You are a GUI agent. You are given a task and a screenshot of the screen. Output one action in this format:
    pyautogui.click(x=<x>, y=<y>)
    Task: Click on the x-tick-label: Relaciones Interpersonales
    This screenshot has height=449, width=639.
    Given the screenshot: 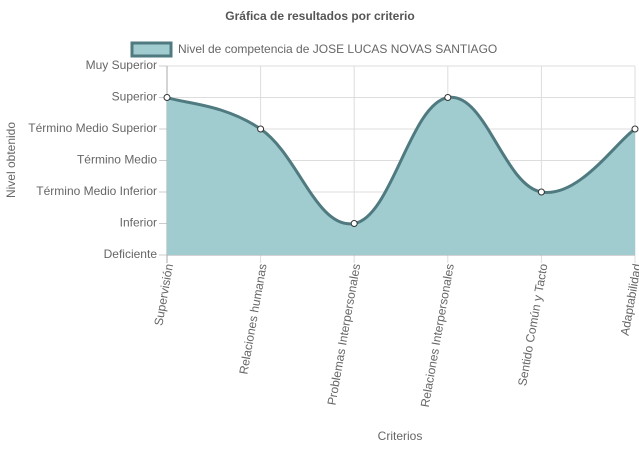 What is the action you would take?
    pyautogui.click(x=437, y=336)
    